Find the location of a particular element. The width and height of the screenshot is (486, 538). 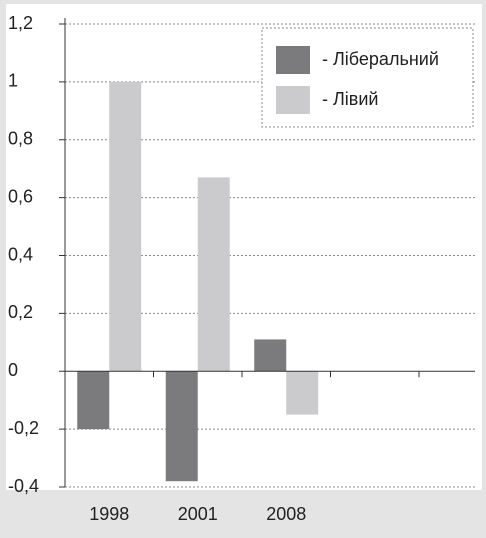

y-tick-label: -0,2 is located at coordinates (23, 428).